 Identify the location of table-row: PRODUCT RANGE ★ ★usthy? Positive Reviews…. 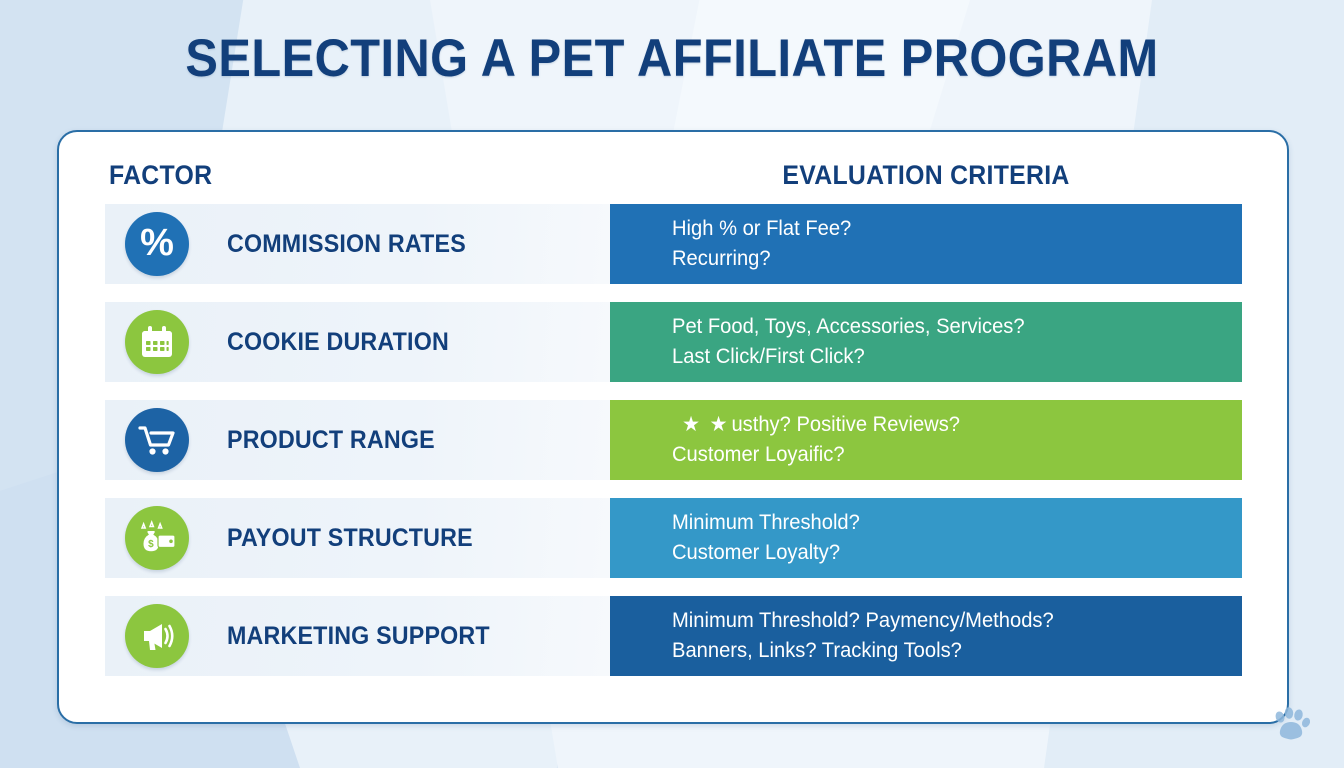
(673, 440).